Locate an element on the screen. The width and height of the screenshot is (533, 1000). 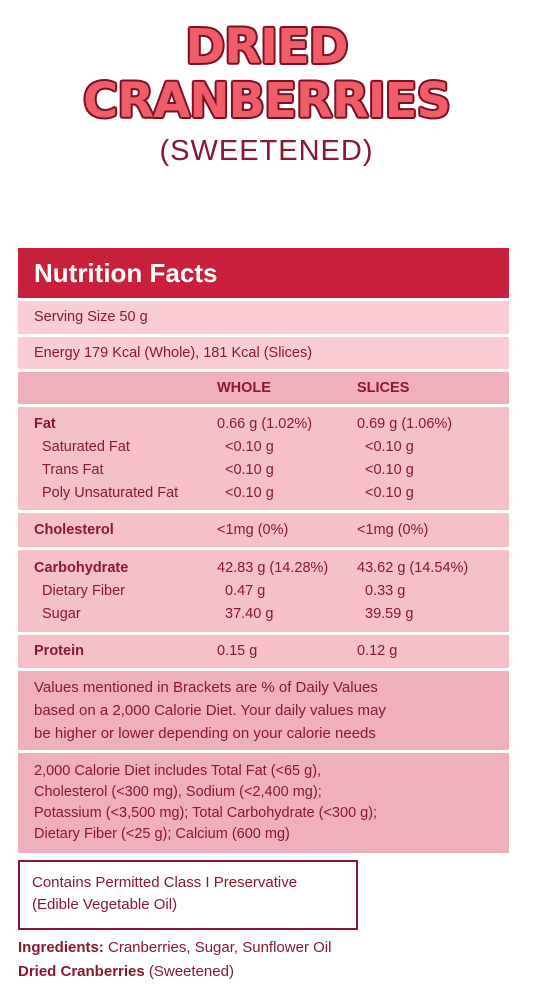
preservative-line-2: (Edible Vegetable Oil) is located at coordinates (105, 904).